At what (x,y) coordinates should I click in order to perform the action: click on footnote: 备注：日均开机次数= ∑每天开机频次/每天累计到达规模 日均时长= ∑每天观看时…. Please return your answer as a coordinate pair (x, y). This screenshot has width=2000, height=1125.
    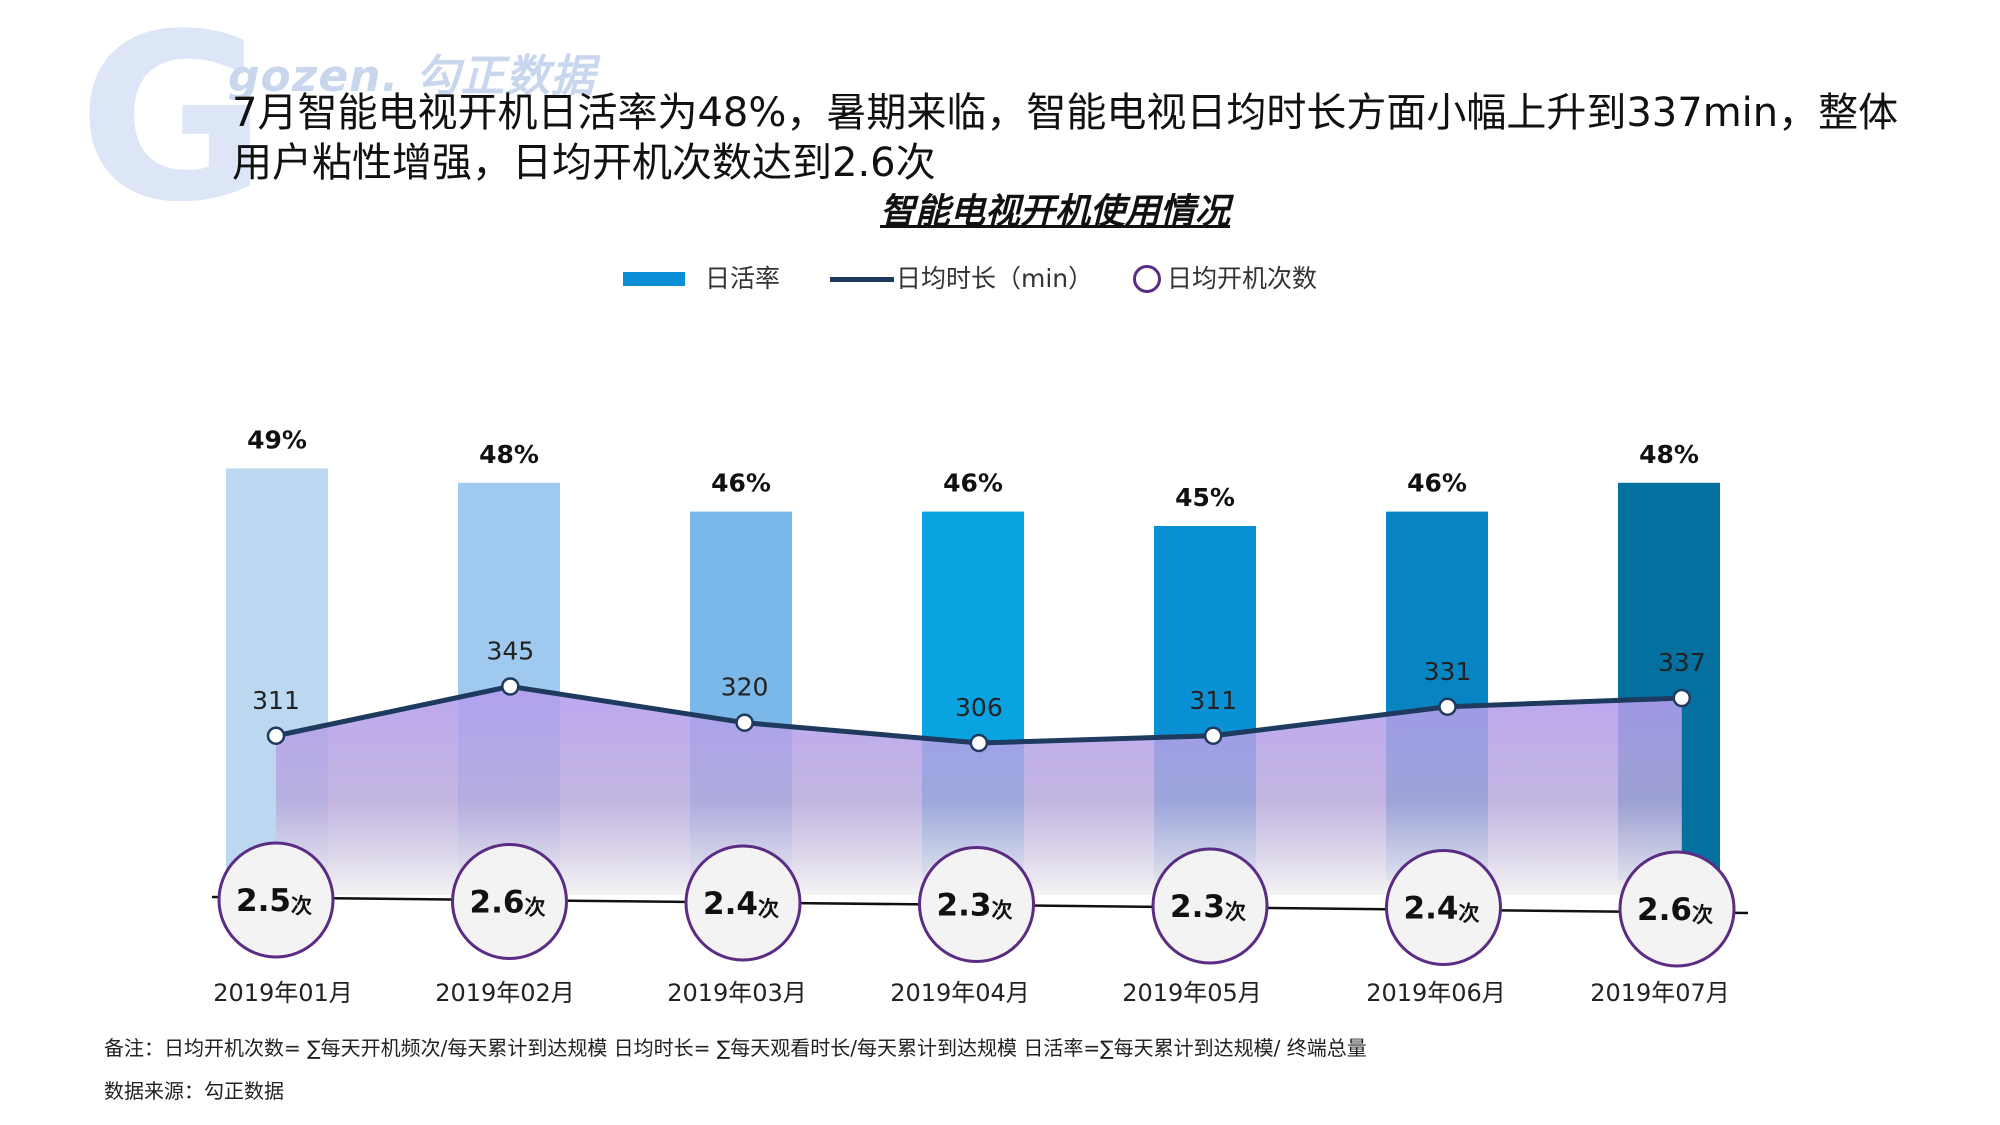
    Looking at the image, I should click on (735, 1048).